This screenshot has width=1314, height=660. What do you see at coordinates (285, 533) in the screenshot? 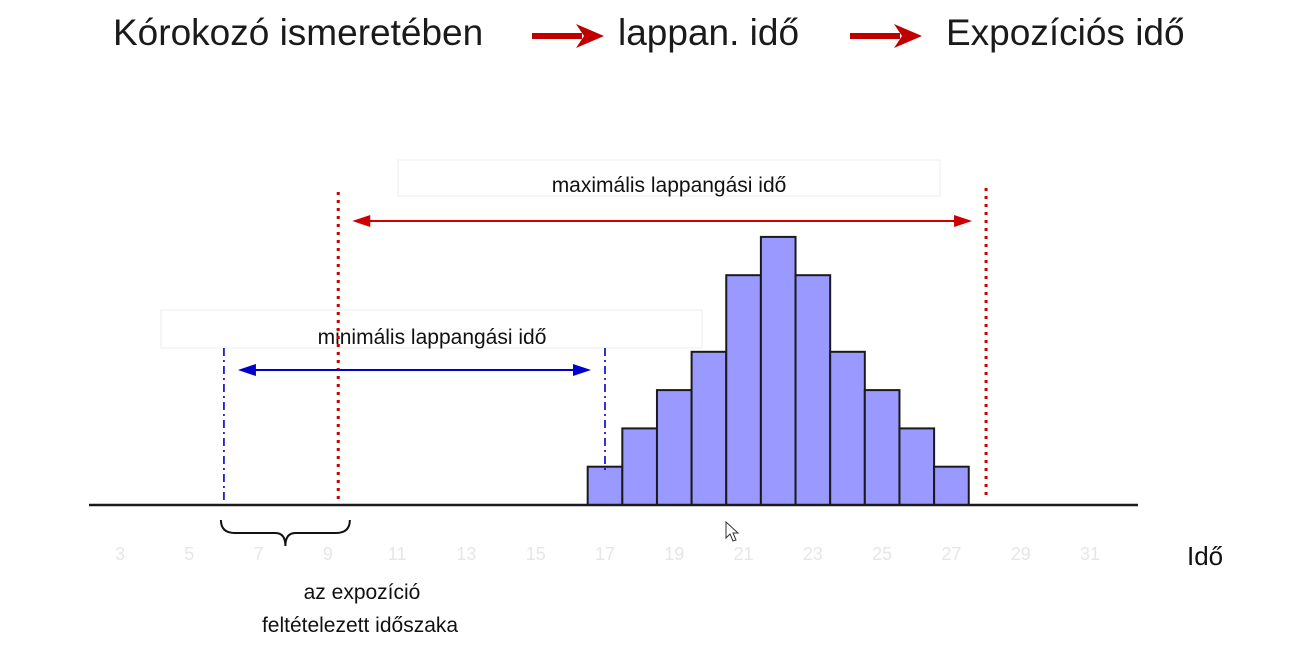
I see `exposure-brace-icon` at bounding box center [285, 533].